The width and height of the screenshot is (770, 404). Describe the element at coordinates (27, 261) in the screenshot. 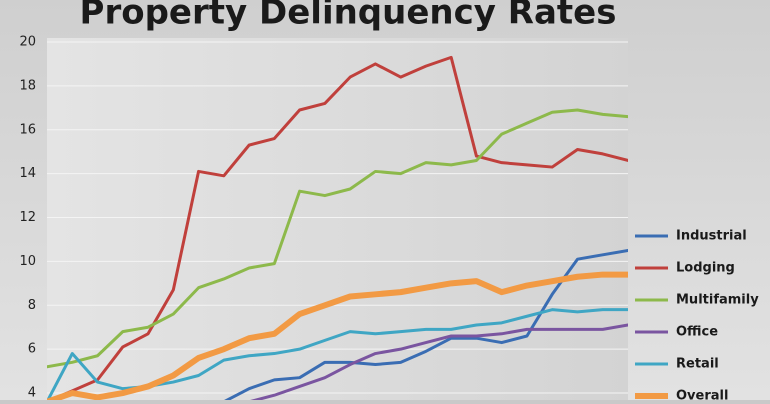

I see `y-tick-label: 10` at that location.